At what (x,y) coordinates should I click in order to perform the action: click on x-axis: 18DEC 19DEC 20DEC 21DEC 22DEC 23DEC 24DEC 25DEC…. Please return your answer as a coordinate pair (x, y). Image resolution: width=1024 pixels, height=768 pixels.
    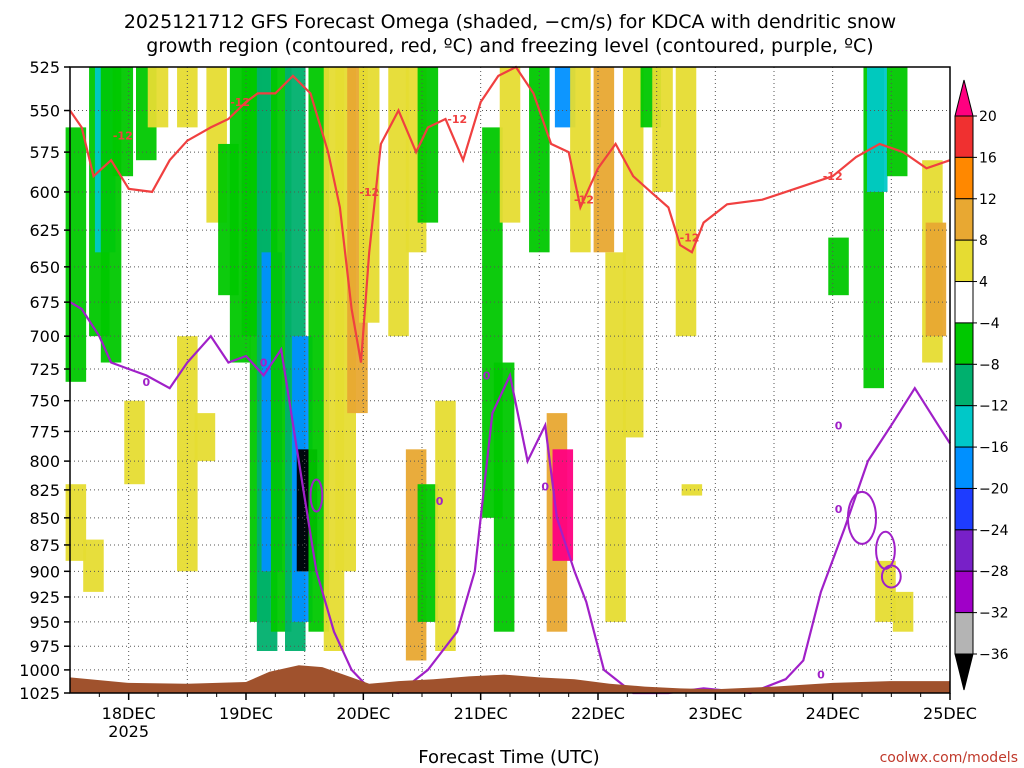
    Looking at the image, I should click on (537, 717).